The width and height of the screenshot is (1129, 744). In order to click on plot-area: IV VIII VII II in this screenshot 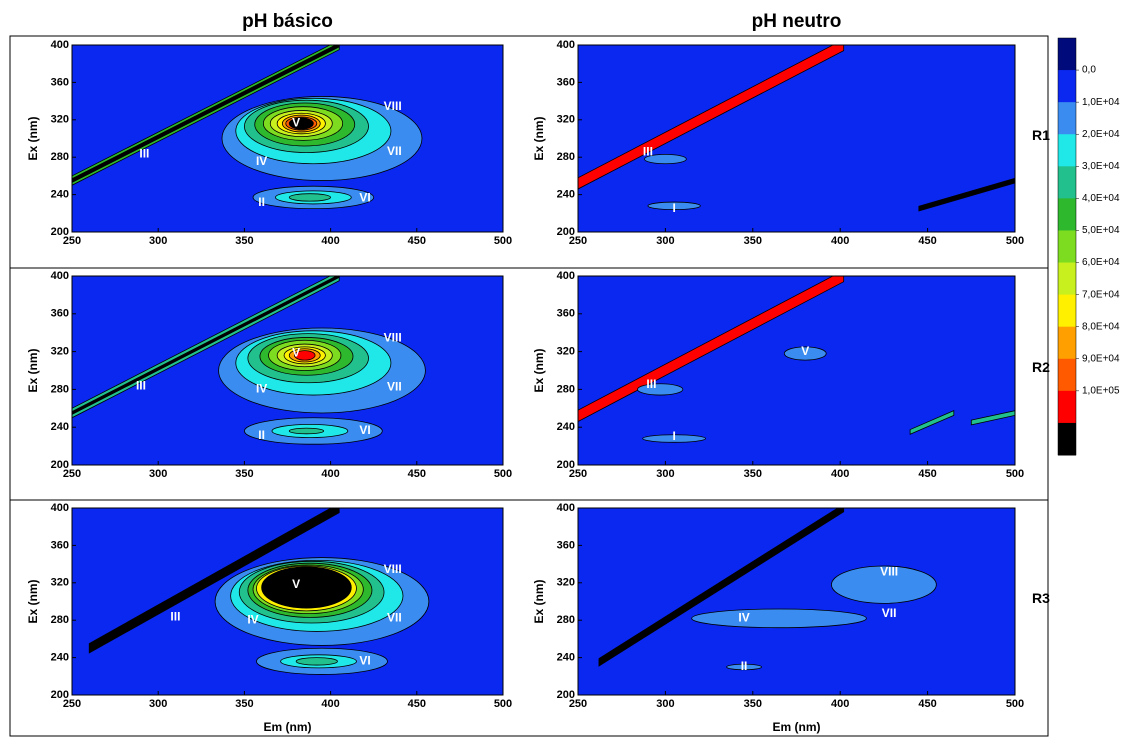, I will do `click(796, 601)`.